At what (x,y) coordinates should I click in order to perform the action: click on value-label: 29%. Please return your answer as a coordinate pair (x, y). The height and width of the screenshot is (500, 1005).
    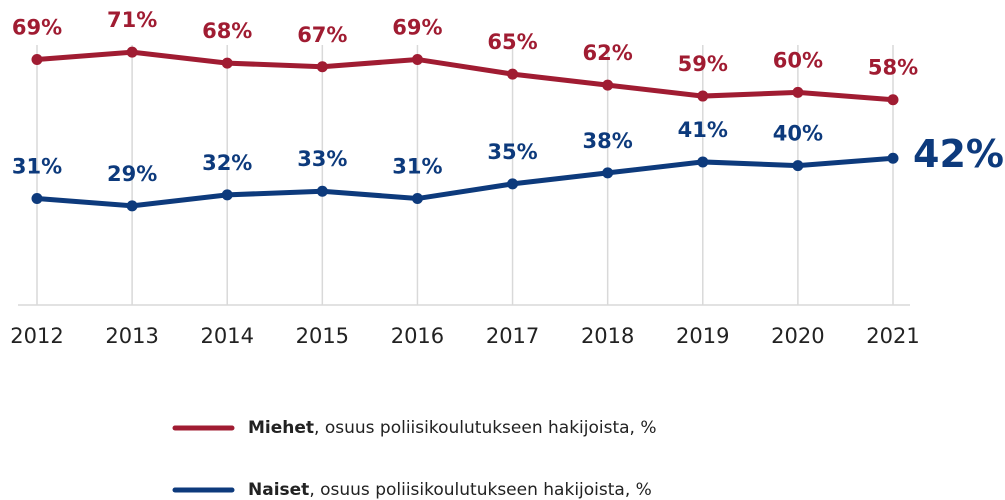
    Looking at the image, I should click on (132, 174).